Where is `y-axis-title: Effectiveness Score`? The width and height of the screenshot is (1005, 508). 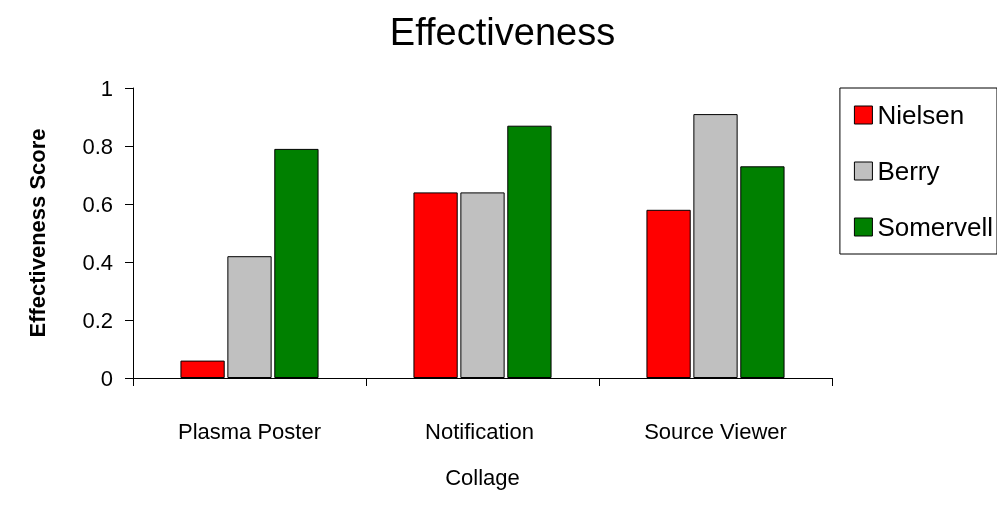
y-axis-title: Effectiveness Score is located at coordinates (37, 233).